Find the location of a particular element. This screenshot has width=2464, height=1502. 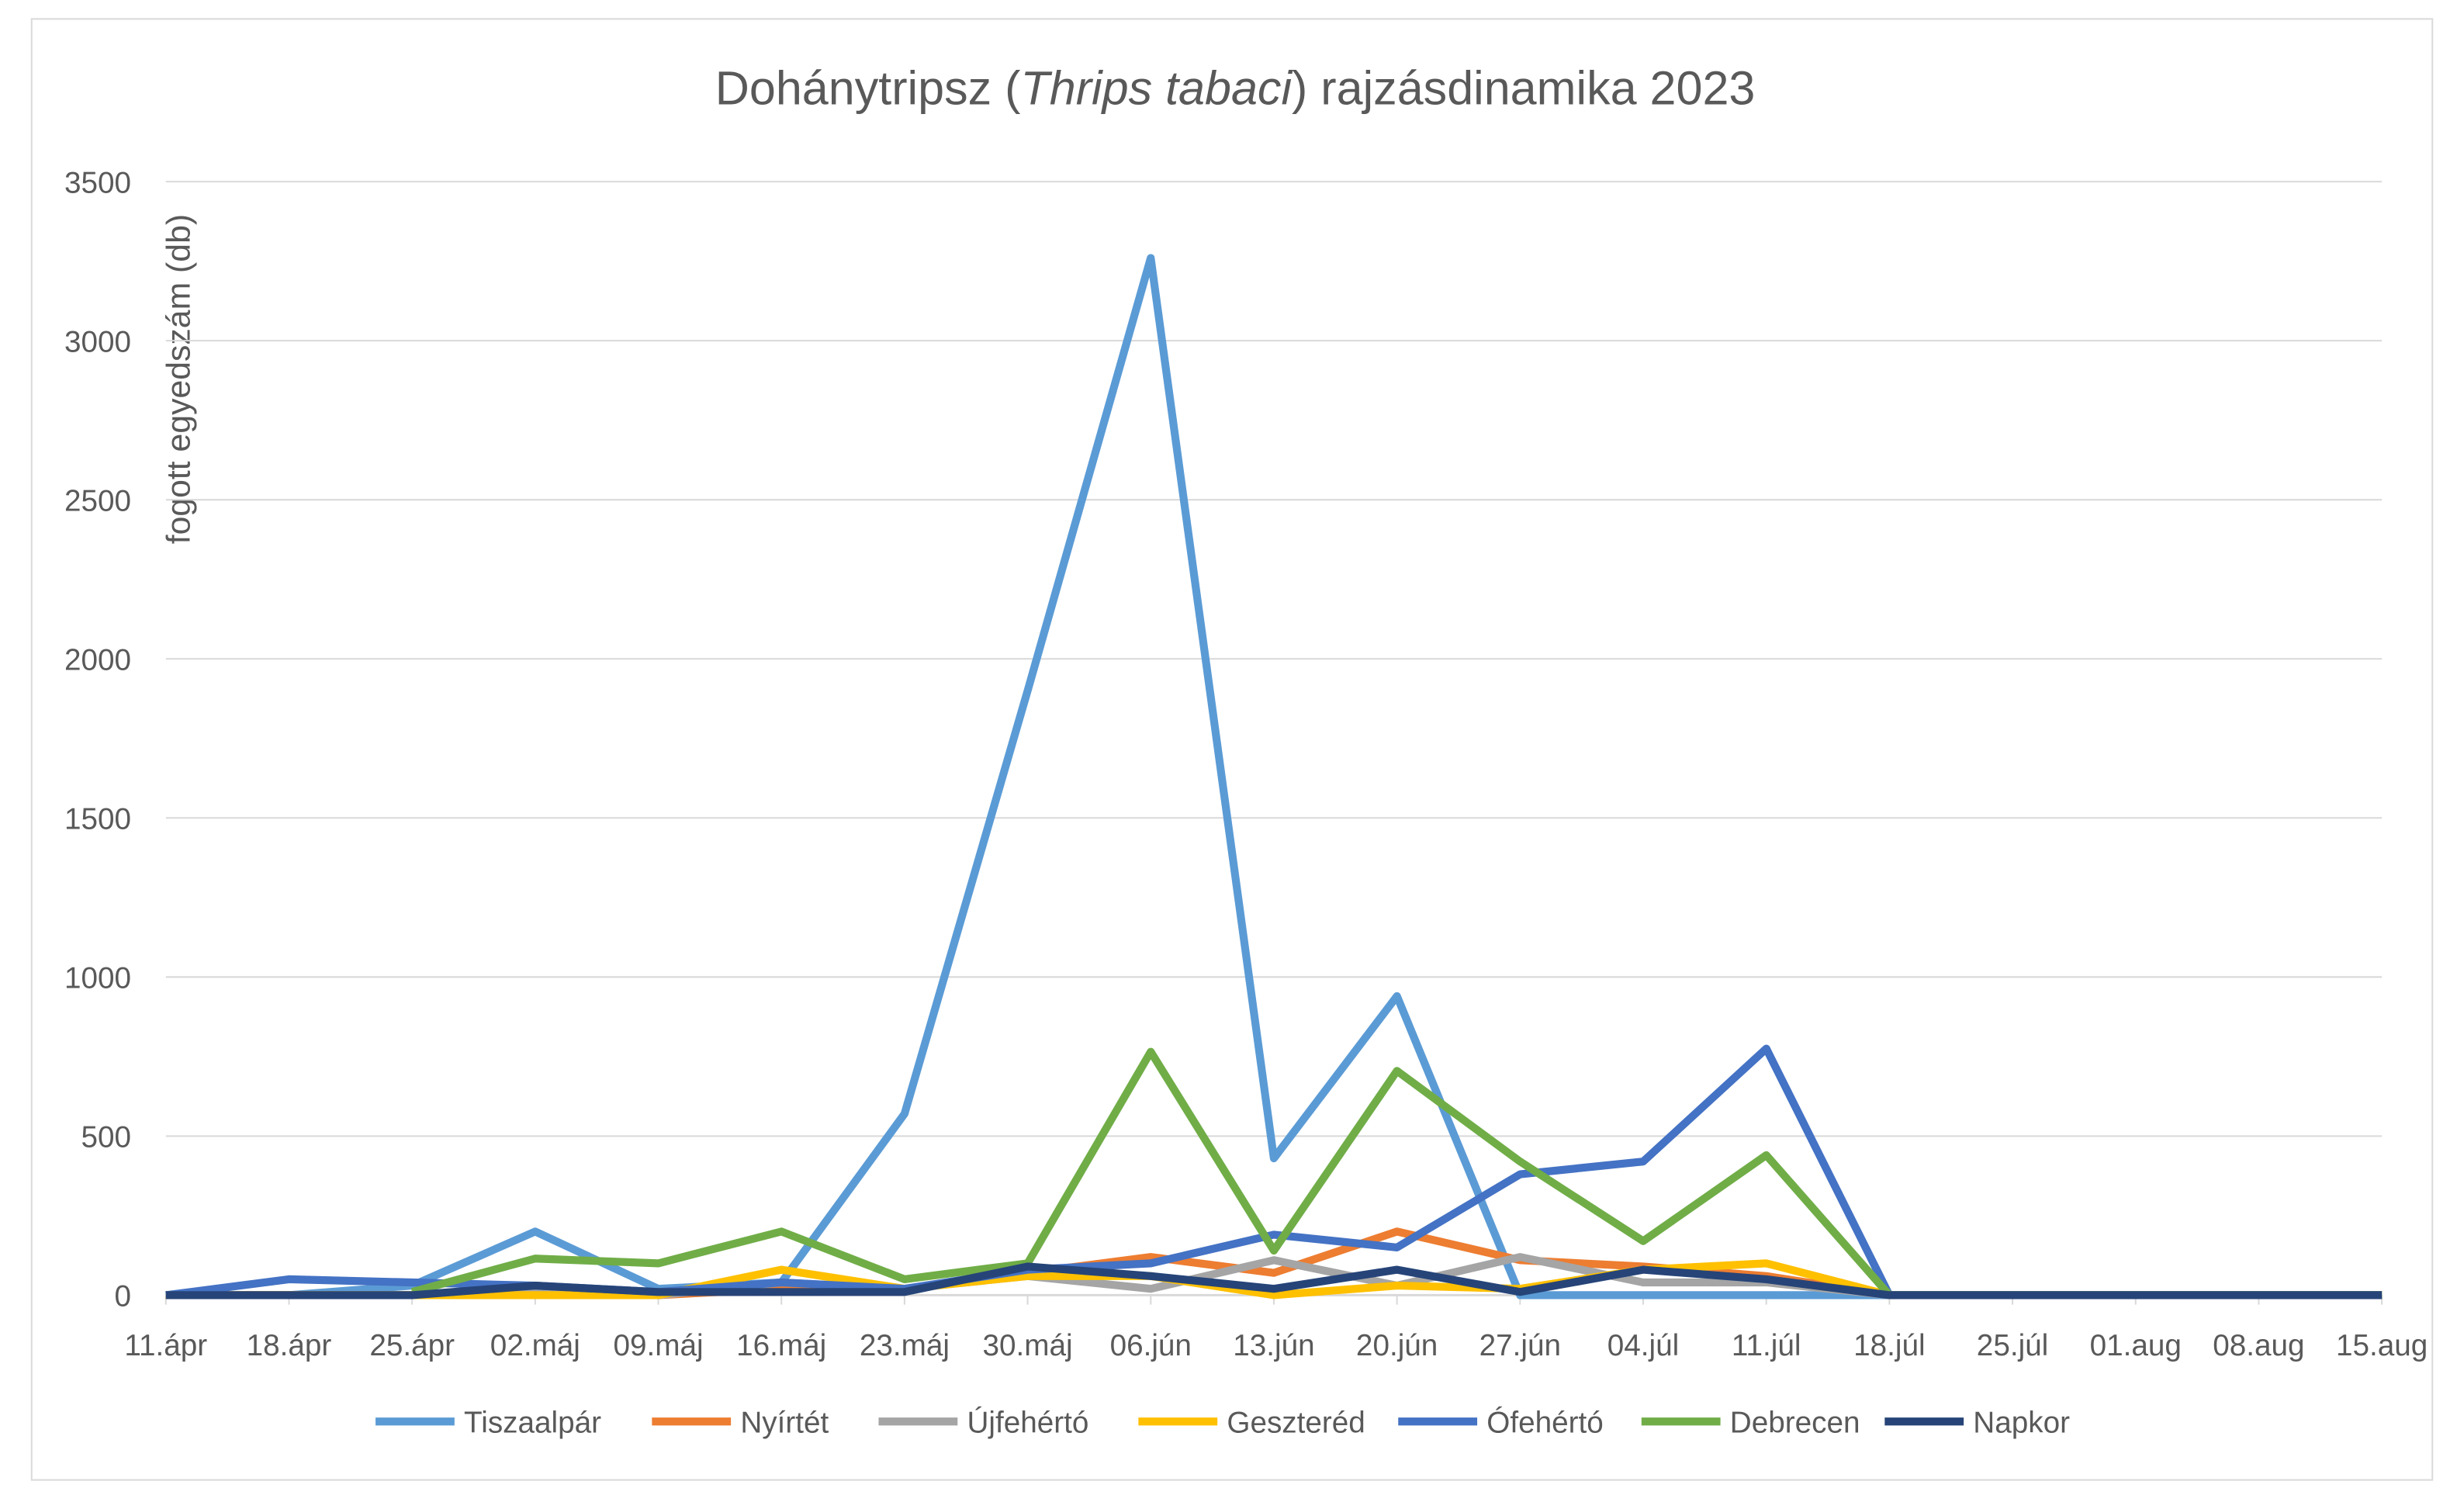

y-tick-label: 1500 is located at coordinates (97, 820).